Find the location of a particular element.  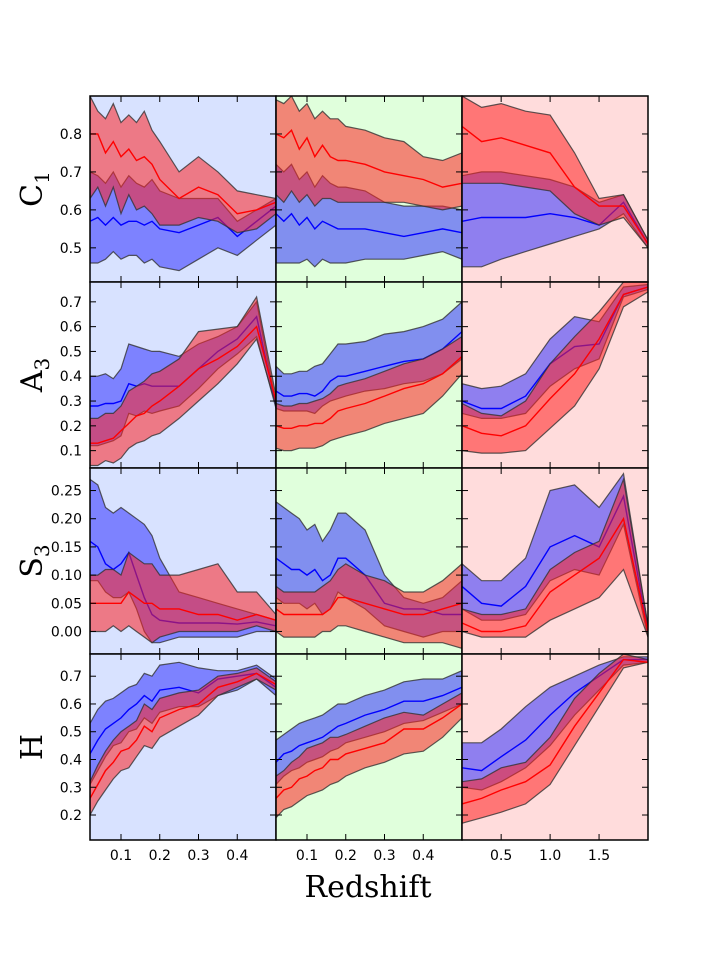

x-tick-label: 0.5 is located at coordinates (501, 856).